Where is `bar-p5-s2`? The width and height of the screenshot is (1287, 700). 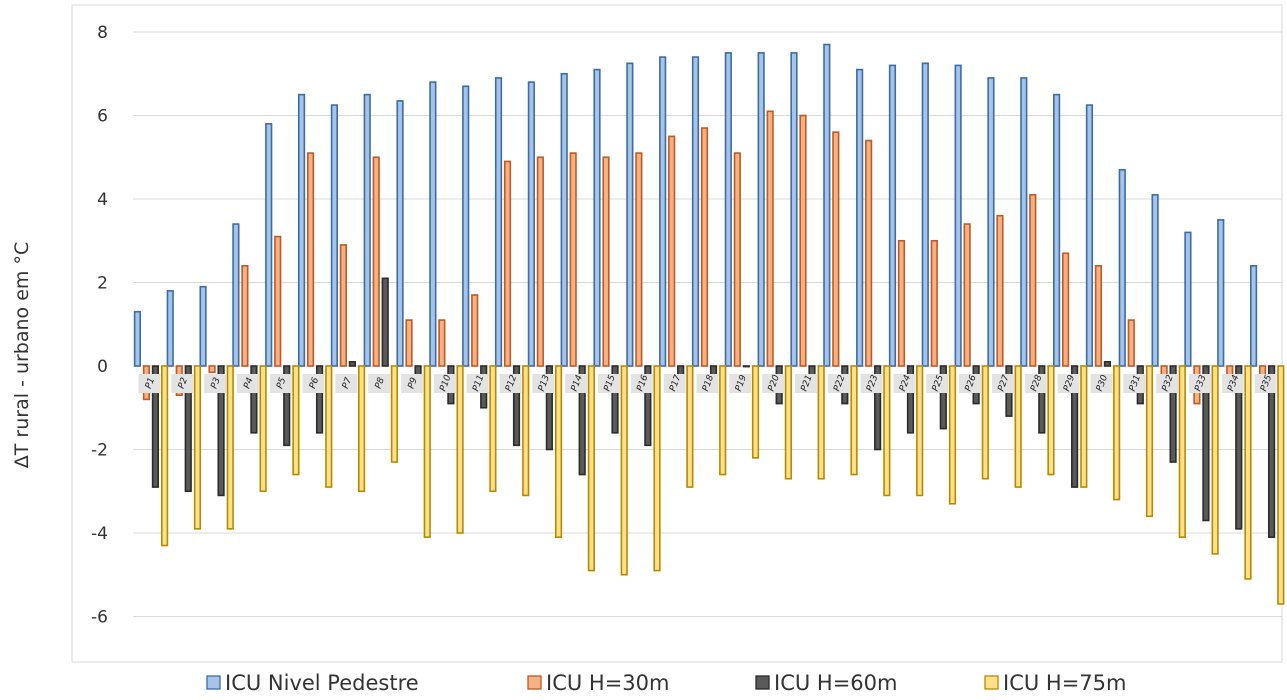 bar-p5-s2 is located at coordinates (278, 301).